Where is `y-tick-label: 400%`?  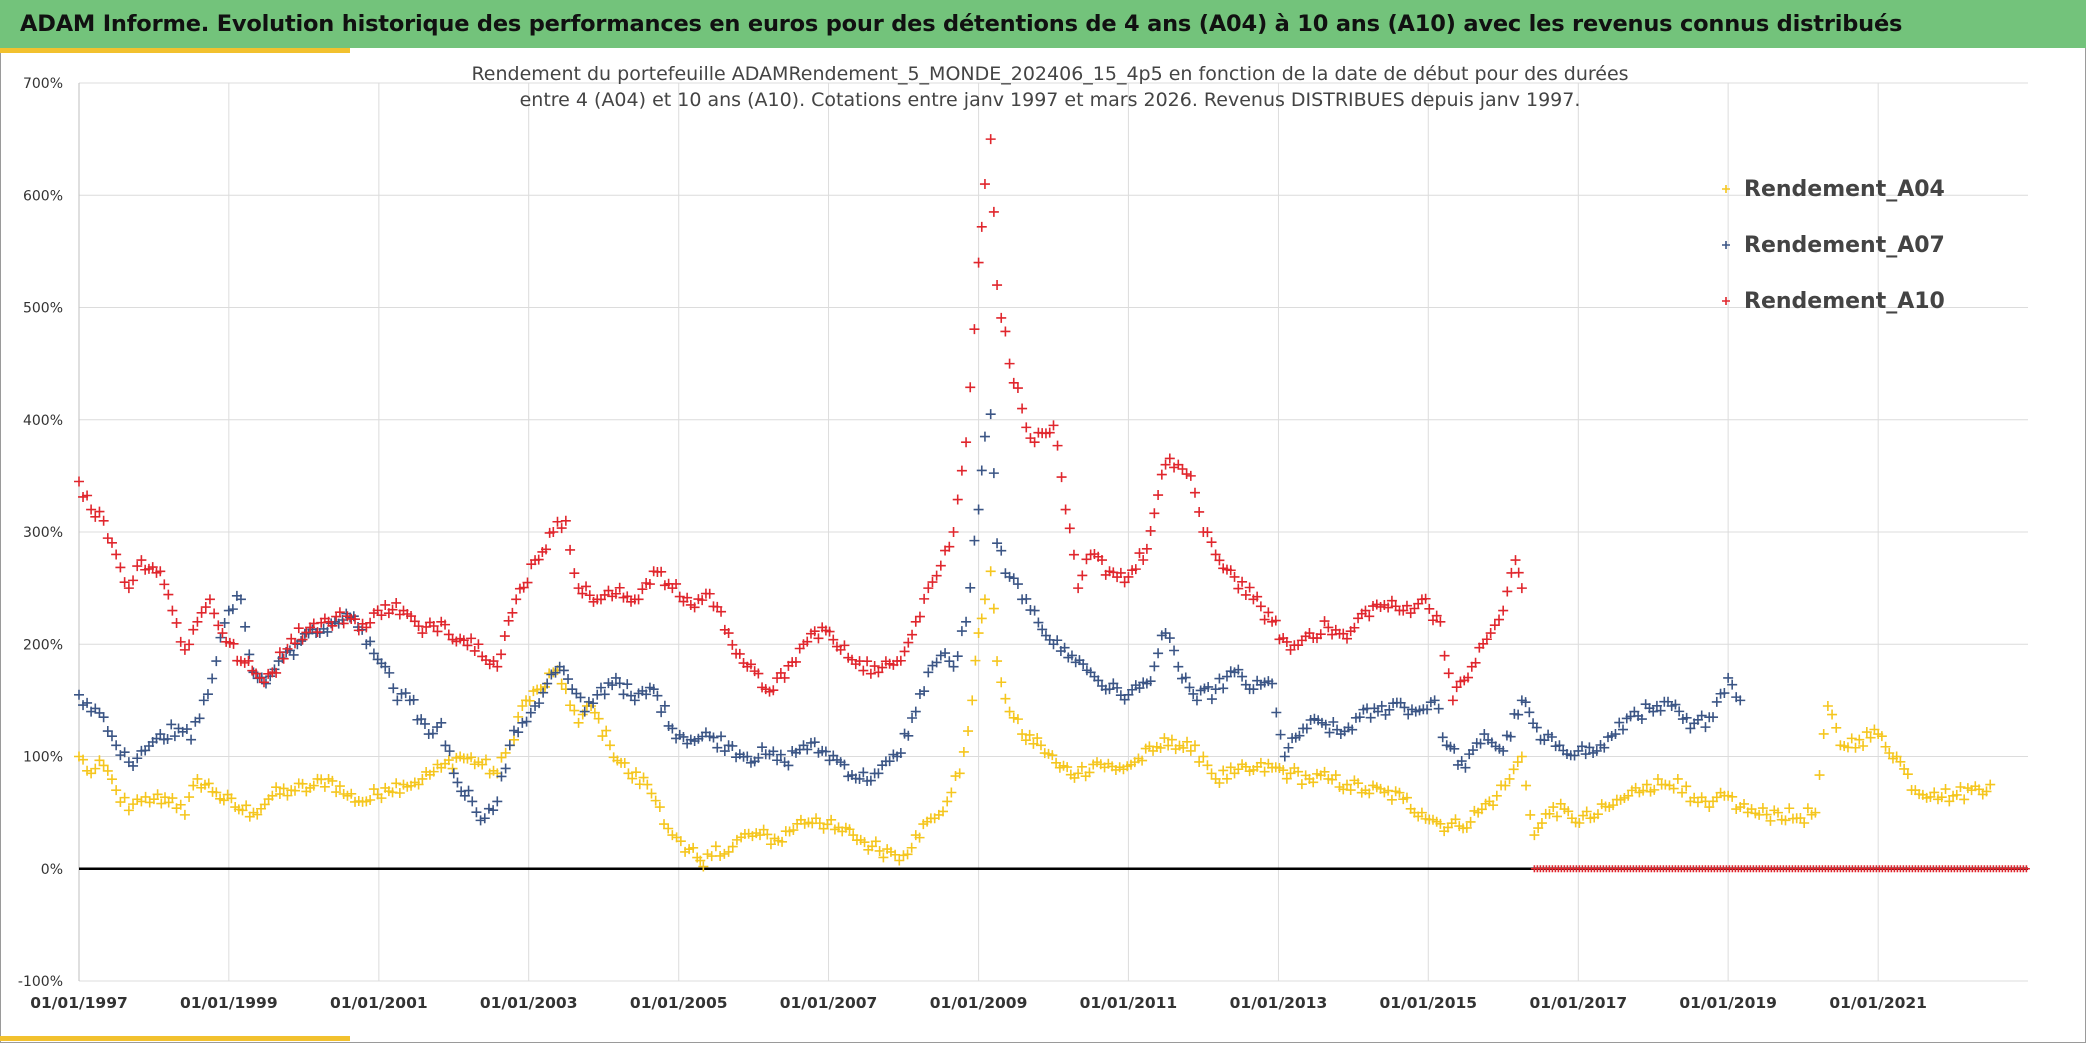
y-tick-label: 400% is located at coordinates (43, 421).